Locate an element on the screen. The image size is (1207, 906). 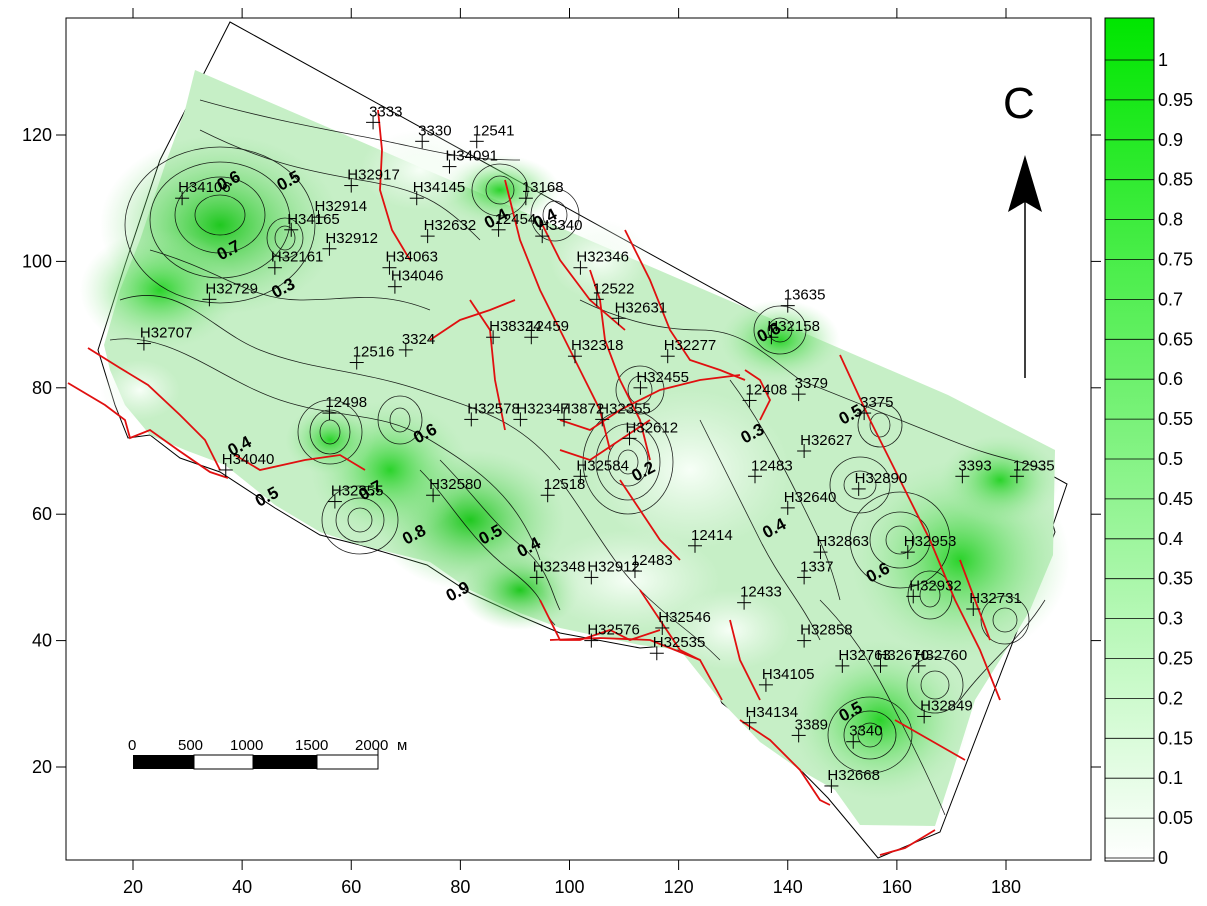
well-label: Н32346 is located at coordinates (602, 257).